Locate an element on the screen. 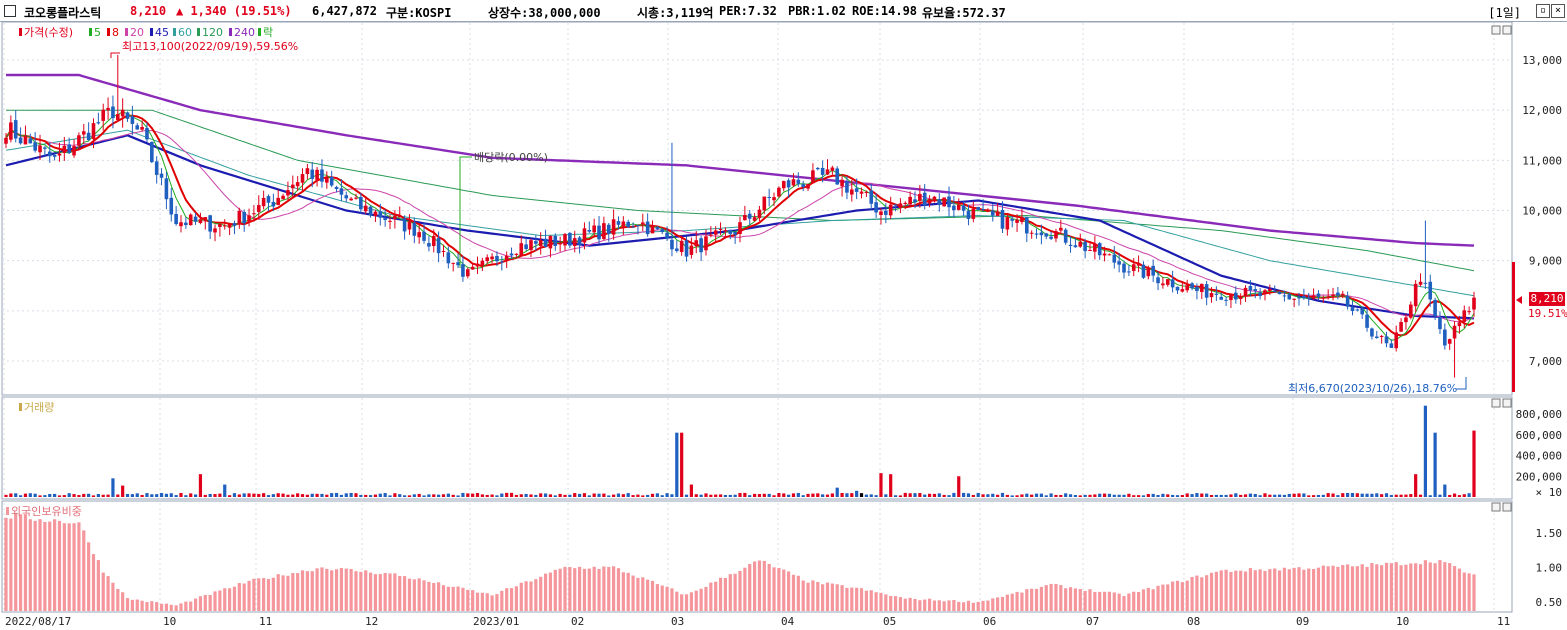 The height and width of the screenshot is (630, 1567). maximize-icon: ▫ is located at coordinates (1543, 11).